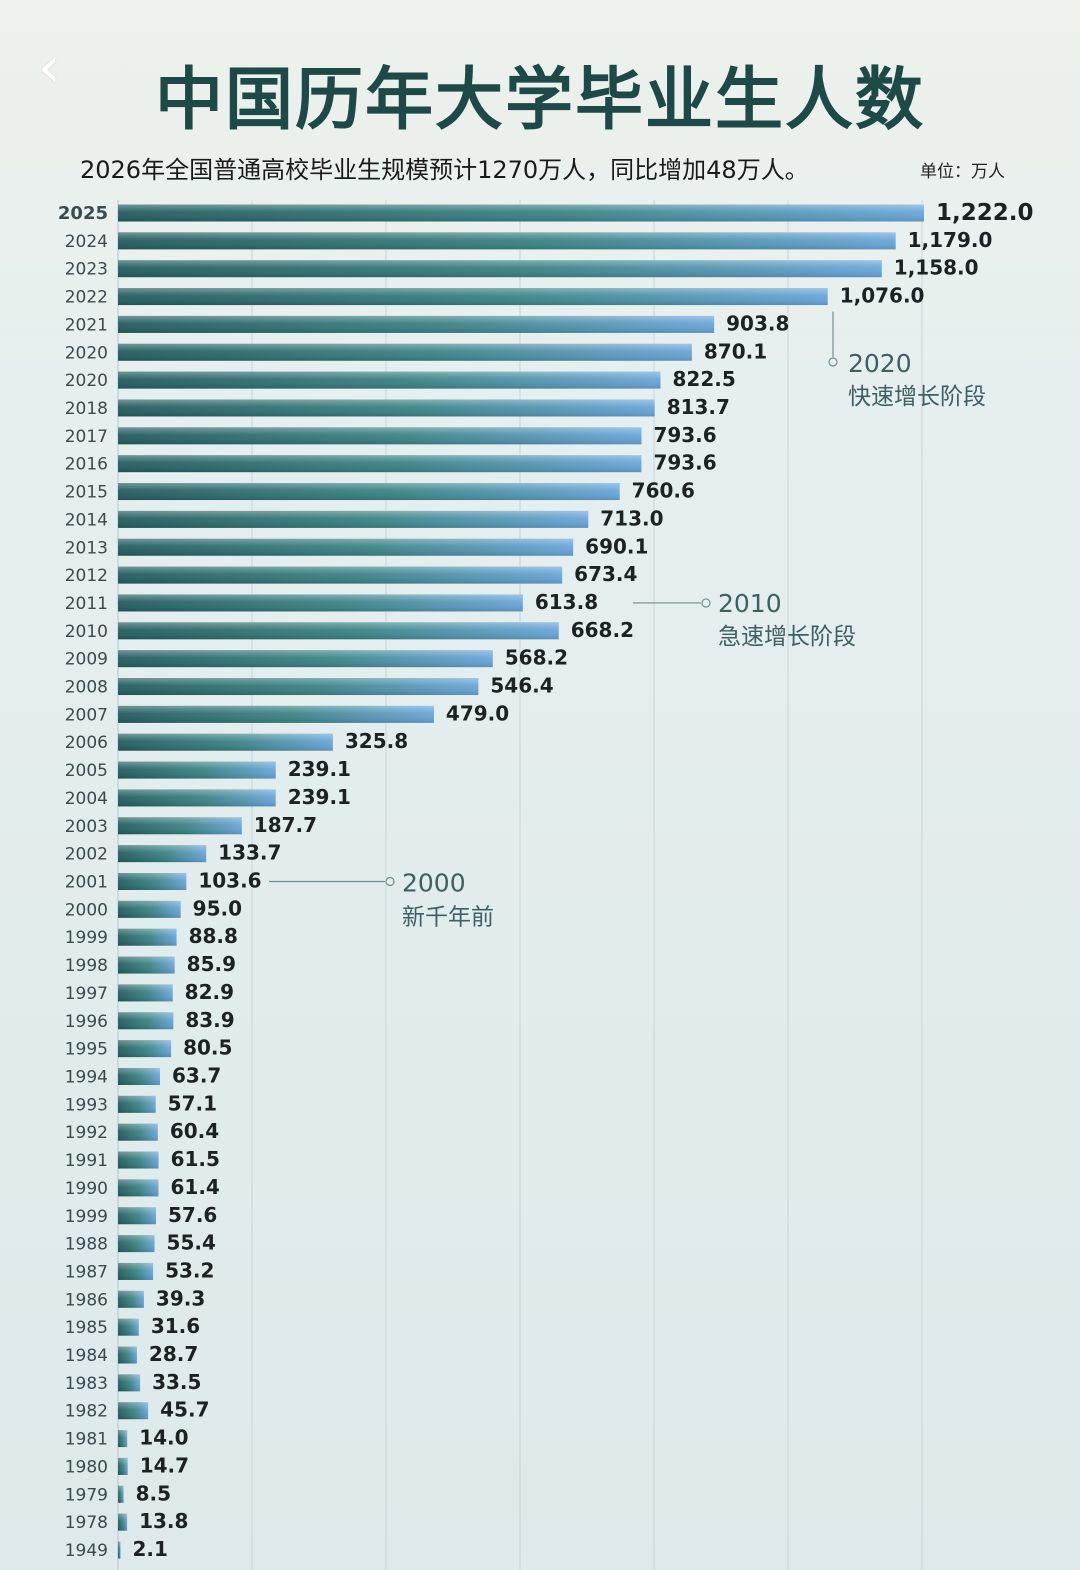 This screenshot has height=1570, width=1080. Describe the element at coordinates (86, 1272) in the screenshot. I see `year-label: 1987` at that location.